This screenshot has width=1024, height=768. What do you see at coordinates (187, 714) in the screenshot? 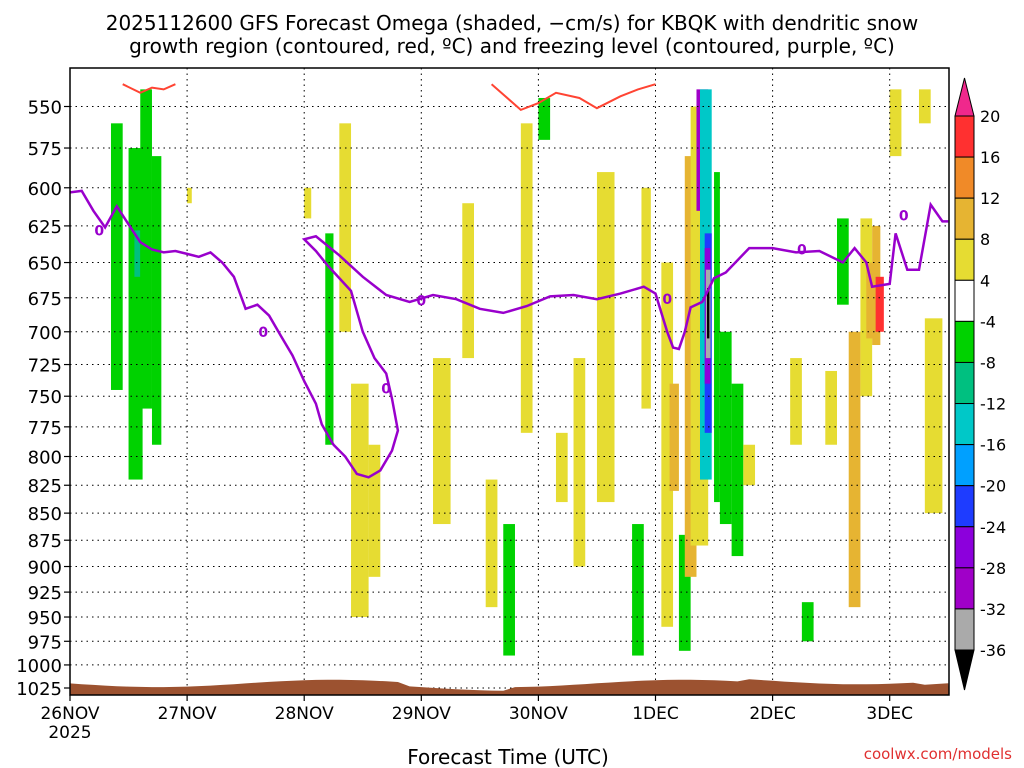
I see `x-tick-label: 27NOV` at bounding box center [187, 714].